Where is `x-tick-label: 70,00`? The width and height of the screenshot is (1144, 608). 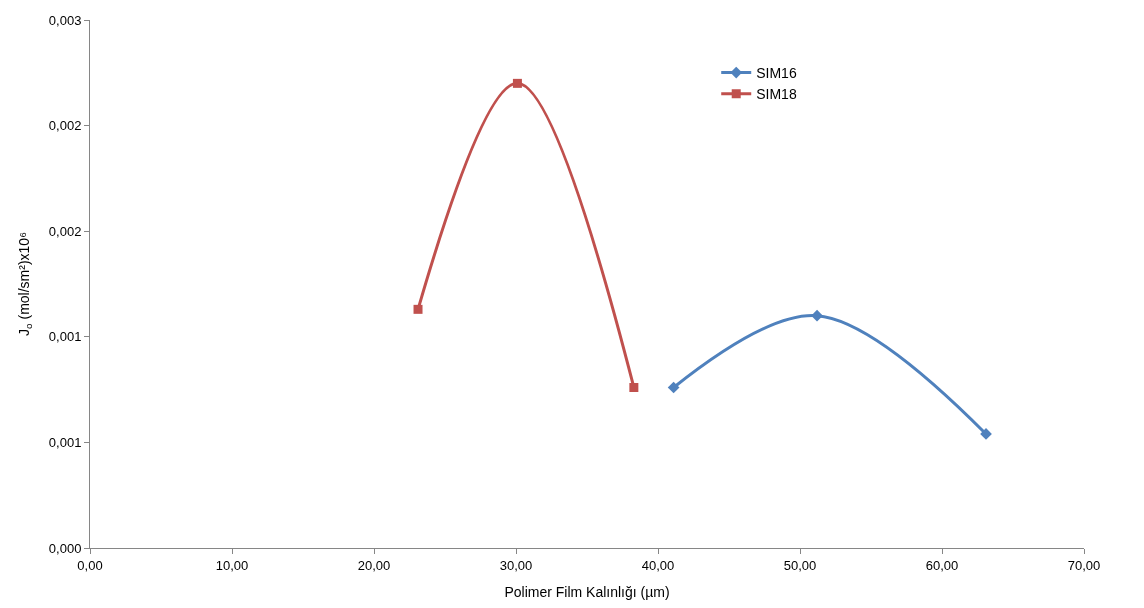 x-tick-label: 70,00 is located at coordinates (1084, 565).